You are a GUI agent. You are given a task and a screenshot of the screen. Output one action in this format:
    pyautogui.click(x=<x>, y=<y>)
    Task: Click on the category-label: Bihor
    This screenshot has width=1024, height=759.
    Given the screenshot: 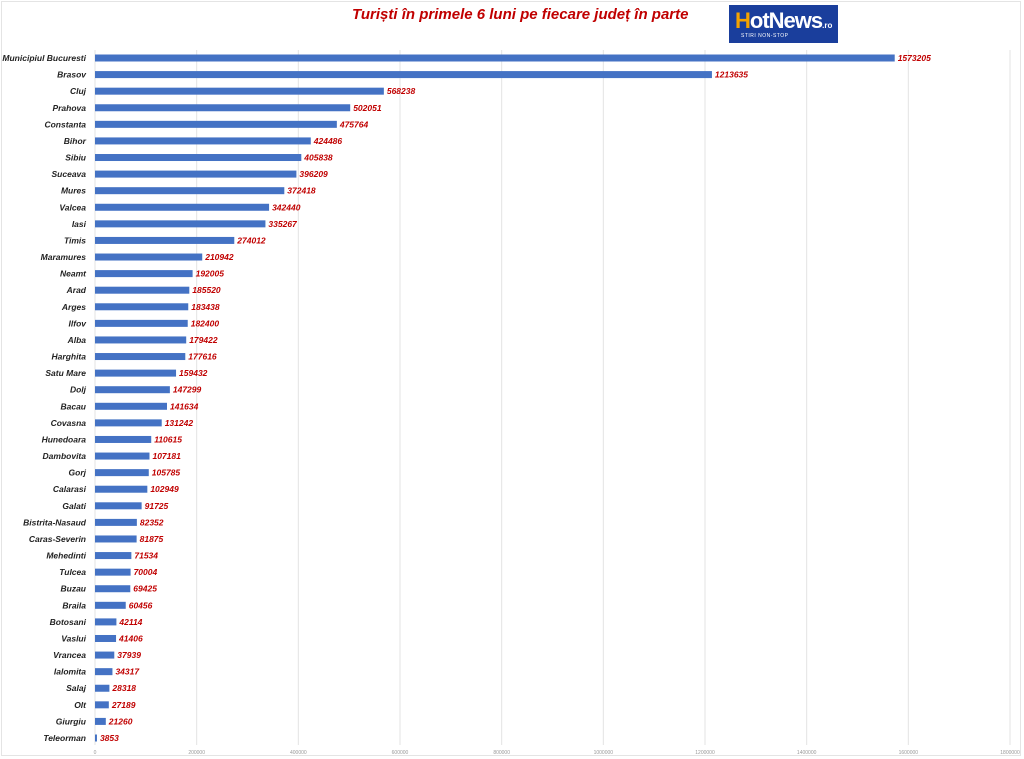 What is the action you would take?
    pyautogui.click(x=75, y=141)
    